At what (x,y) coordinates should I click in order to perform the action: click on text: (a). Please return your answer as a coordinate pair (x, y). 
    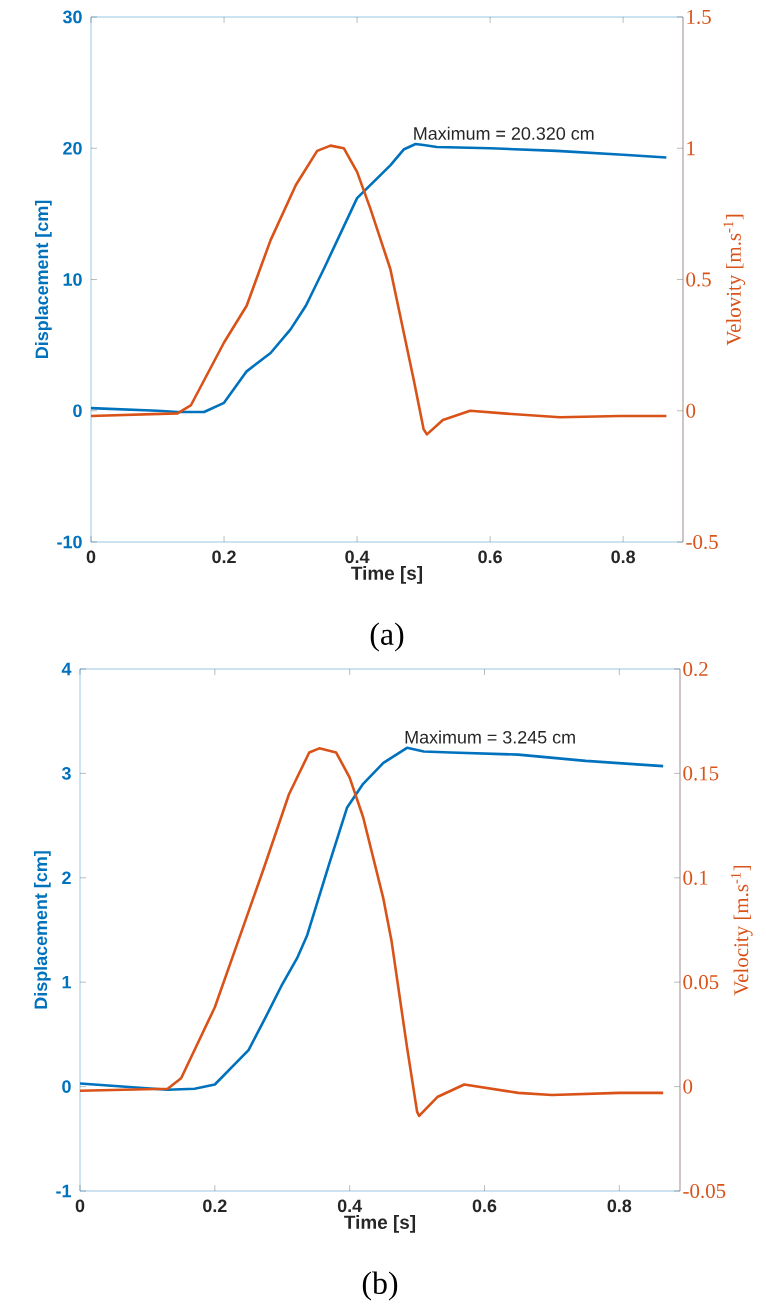
    Looking at the image, I should click on (387, 637).